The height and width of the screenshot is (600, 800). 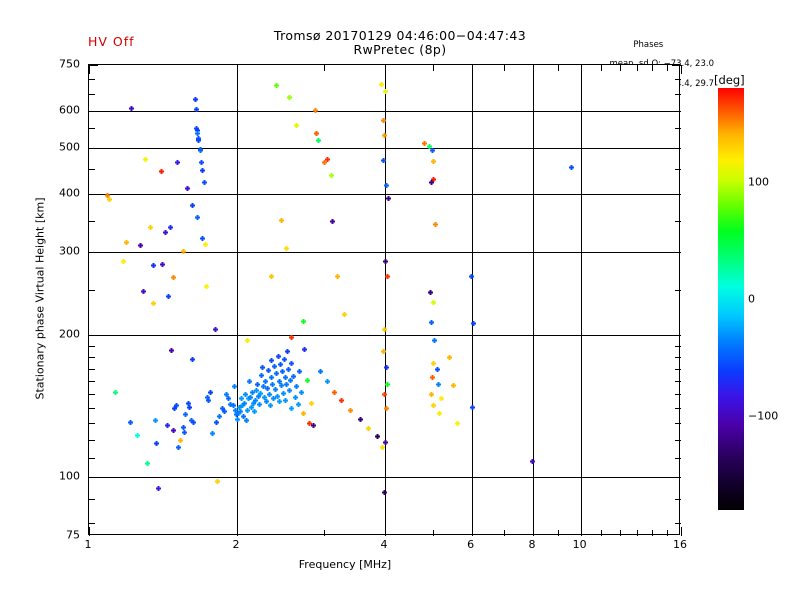 I want to click on colorbar-tick-label: −100, so click(x=763, y=416).